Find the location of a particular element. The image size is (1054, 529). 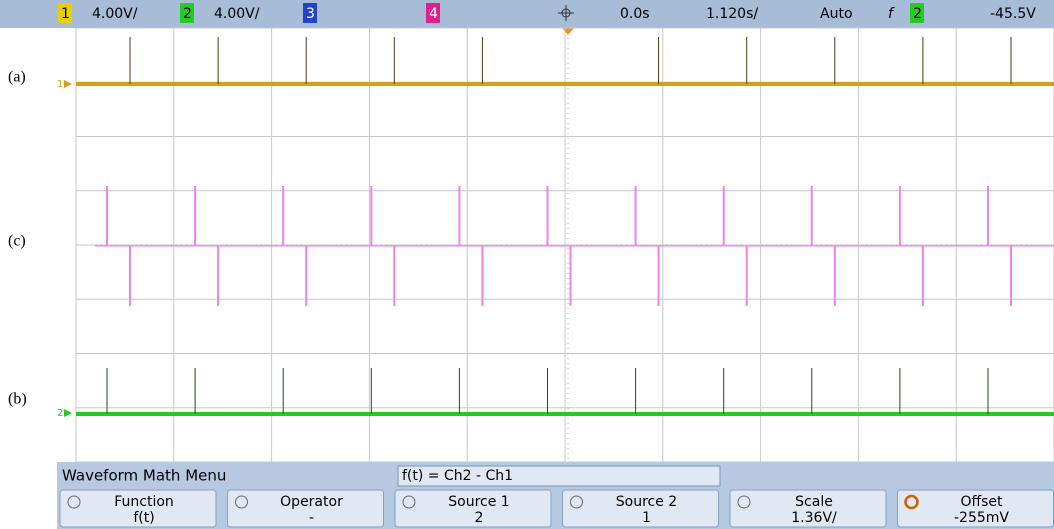

top-bar is located at coordinates (527, 14).